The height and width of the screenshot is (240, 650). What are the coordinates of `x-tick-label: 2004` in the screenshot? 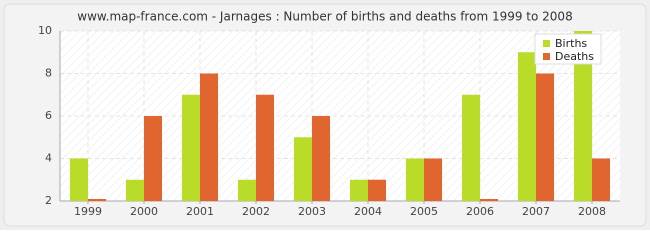 It's located at (368, 211).